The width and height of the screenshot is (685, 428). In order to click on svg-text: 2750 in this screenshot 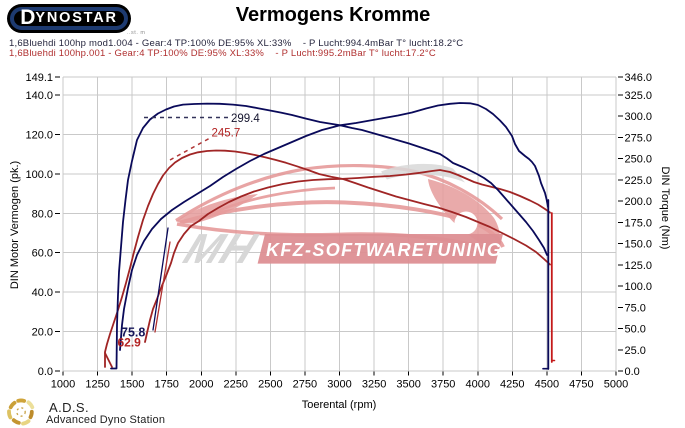, I will do `click(305, 385)`.